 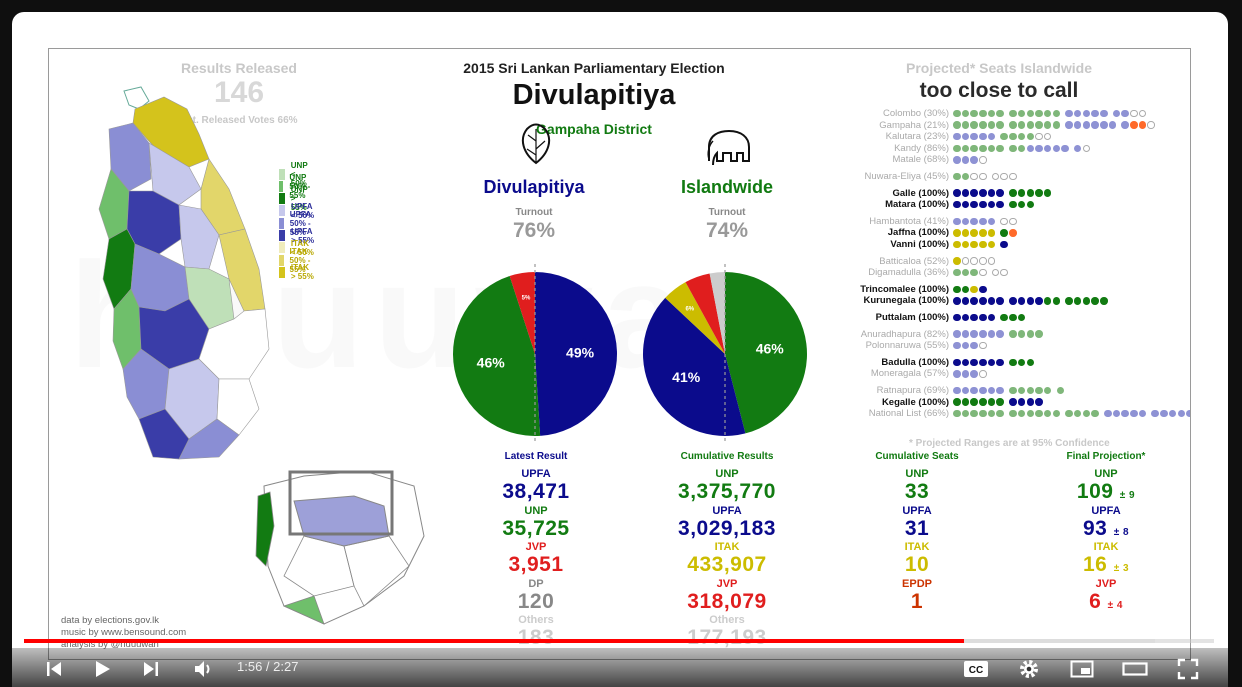 I want to click on legend-label: ITAK < 50%, so click(x=302, y=247).